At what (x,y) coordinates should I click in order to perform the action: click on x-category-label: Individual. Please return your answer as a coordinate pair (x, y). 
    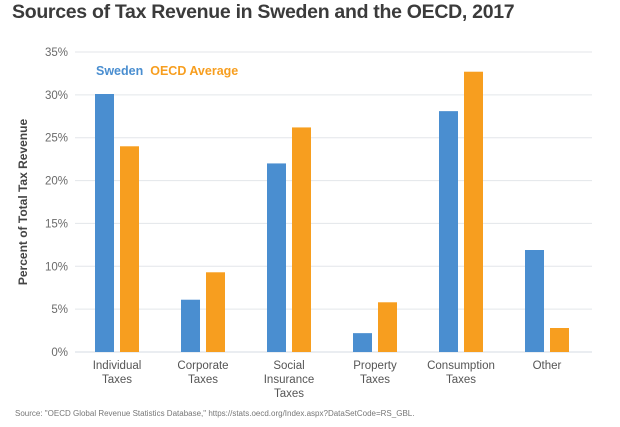
    Looking at the image, I should click on (117, 366).